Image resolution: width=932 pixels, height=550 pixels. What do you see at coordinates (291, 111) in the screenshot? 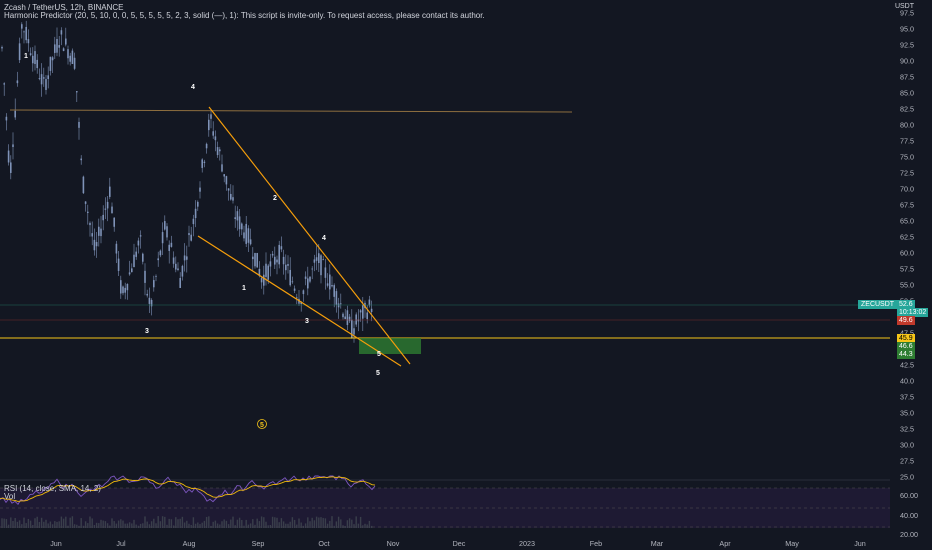
I see `resistance-line` at bounding box center [291, 111].